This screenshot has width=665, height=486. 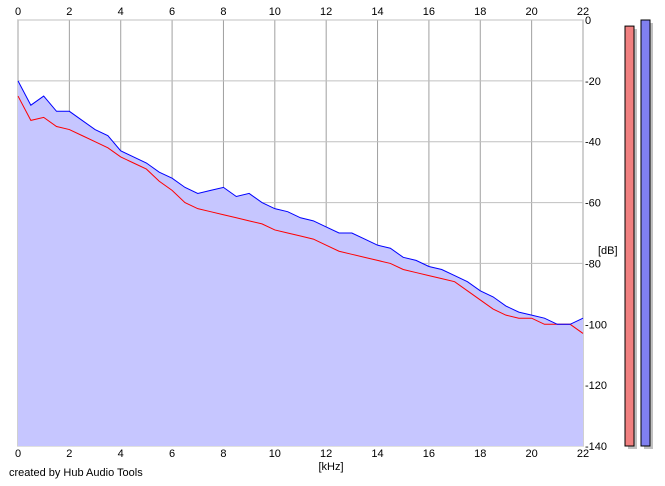 I want to click on x-tick-label-top: 18, so click(x=480, y=12).